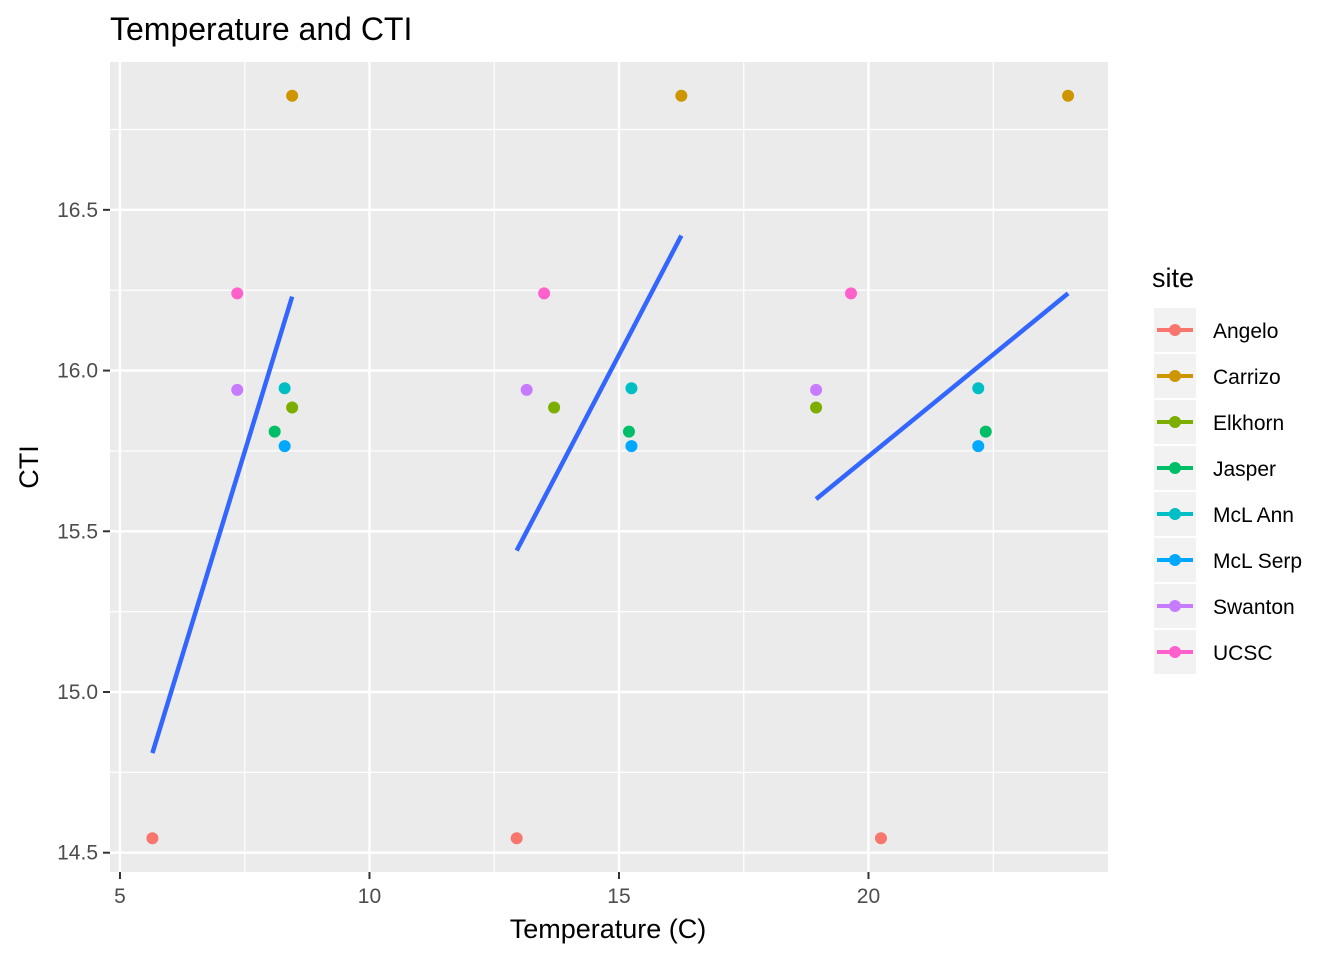  What do you see at coordinates (261, 29) in the screenshot?
I see `chart-title: Temperature and CTI` at bounding box center [261, 29].